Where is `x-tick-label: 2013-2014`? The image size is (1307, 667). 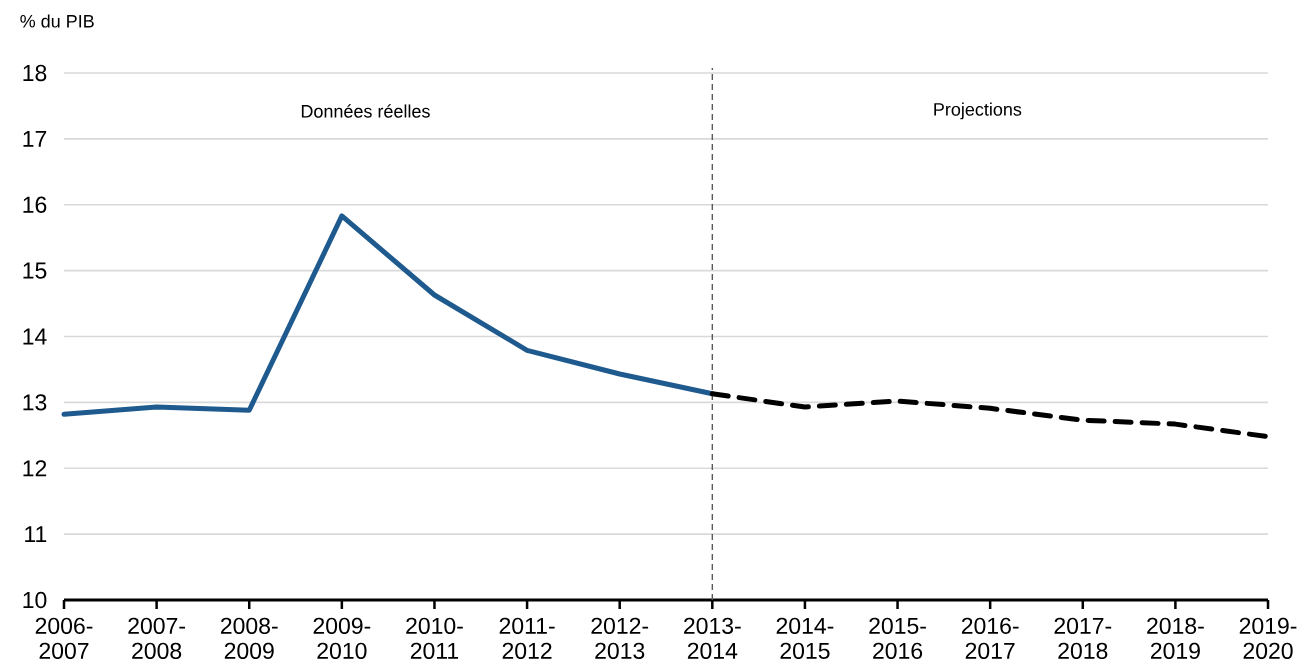 x-tick-label: 2013-2014 is located at coordinates (712, 638).